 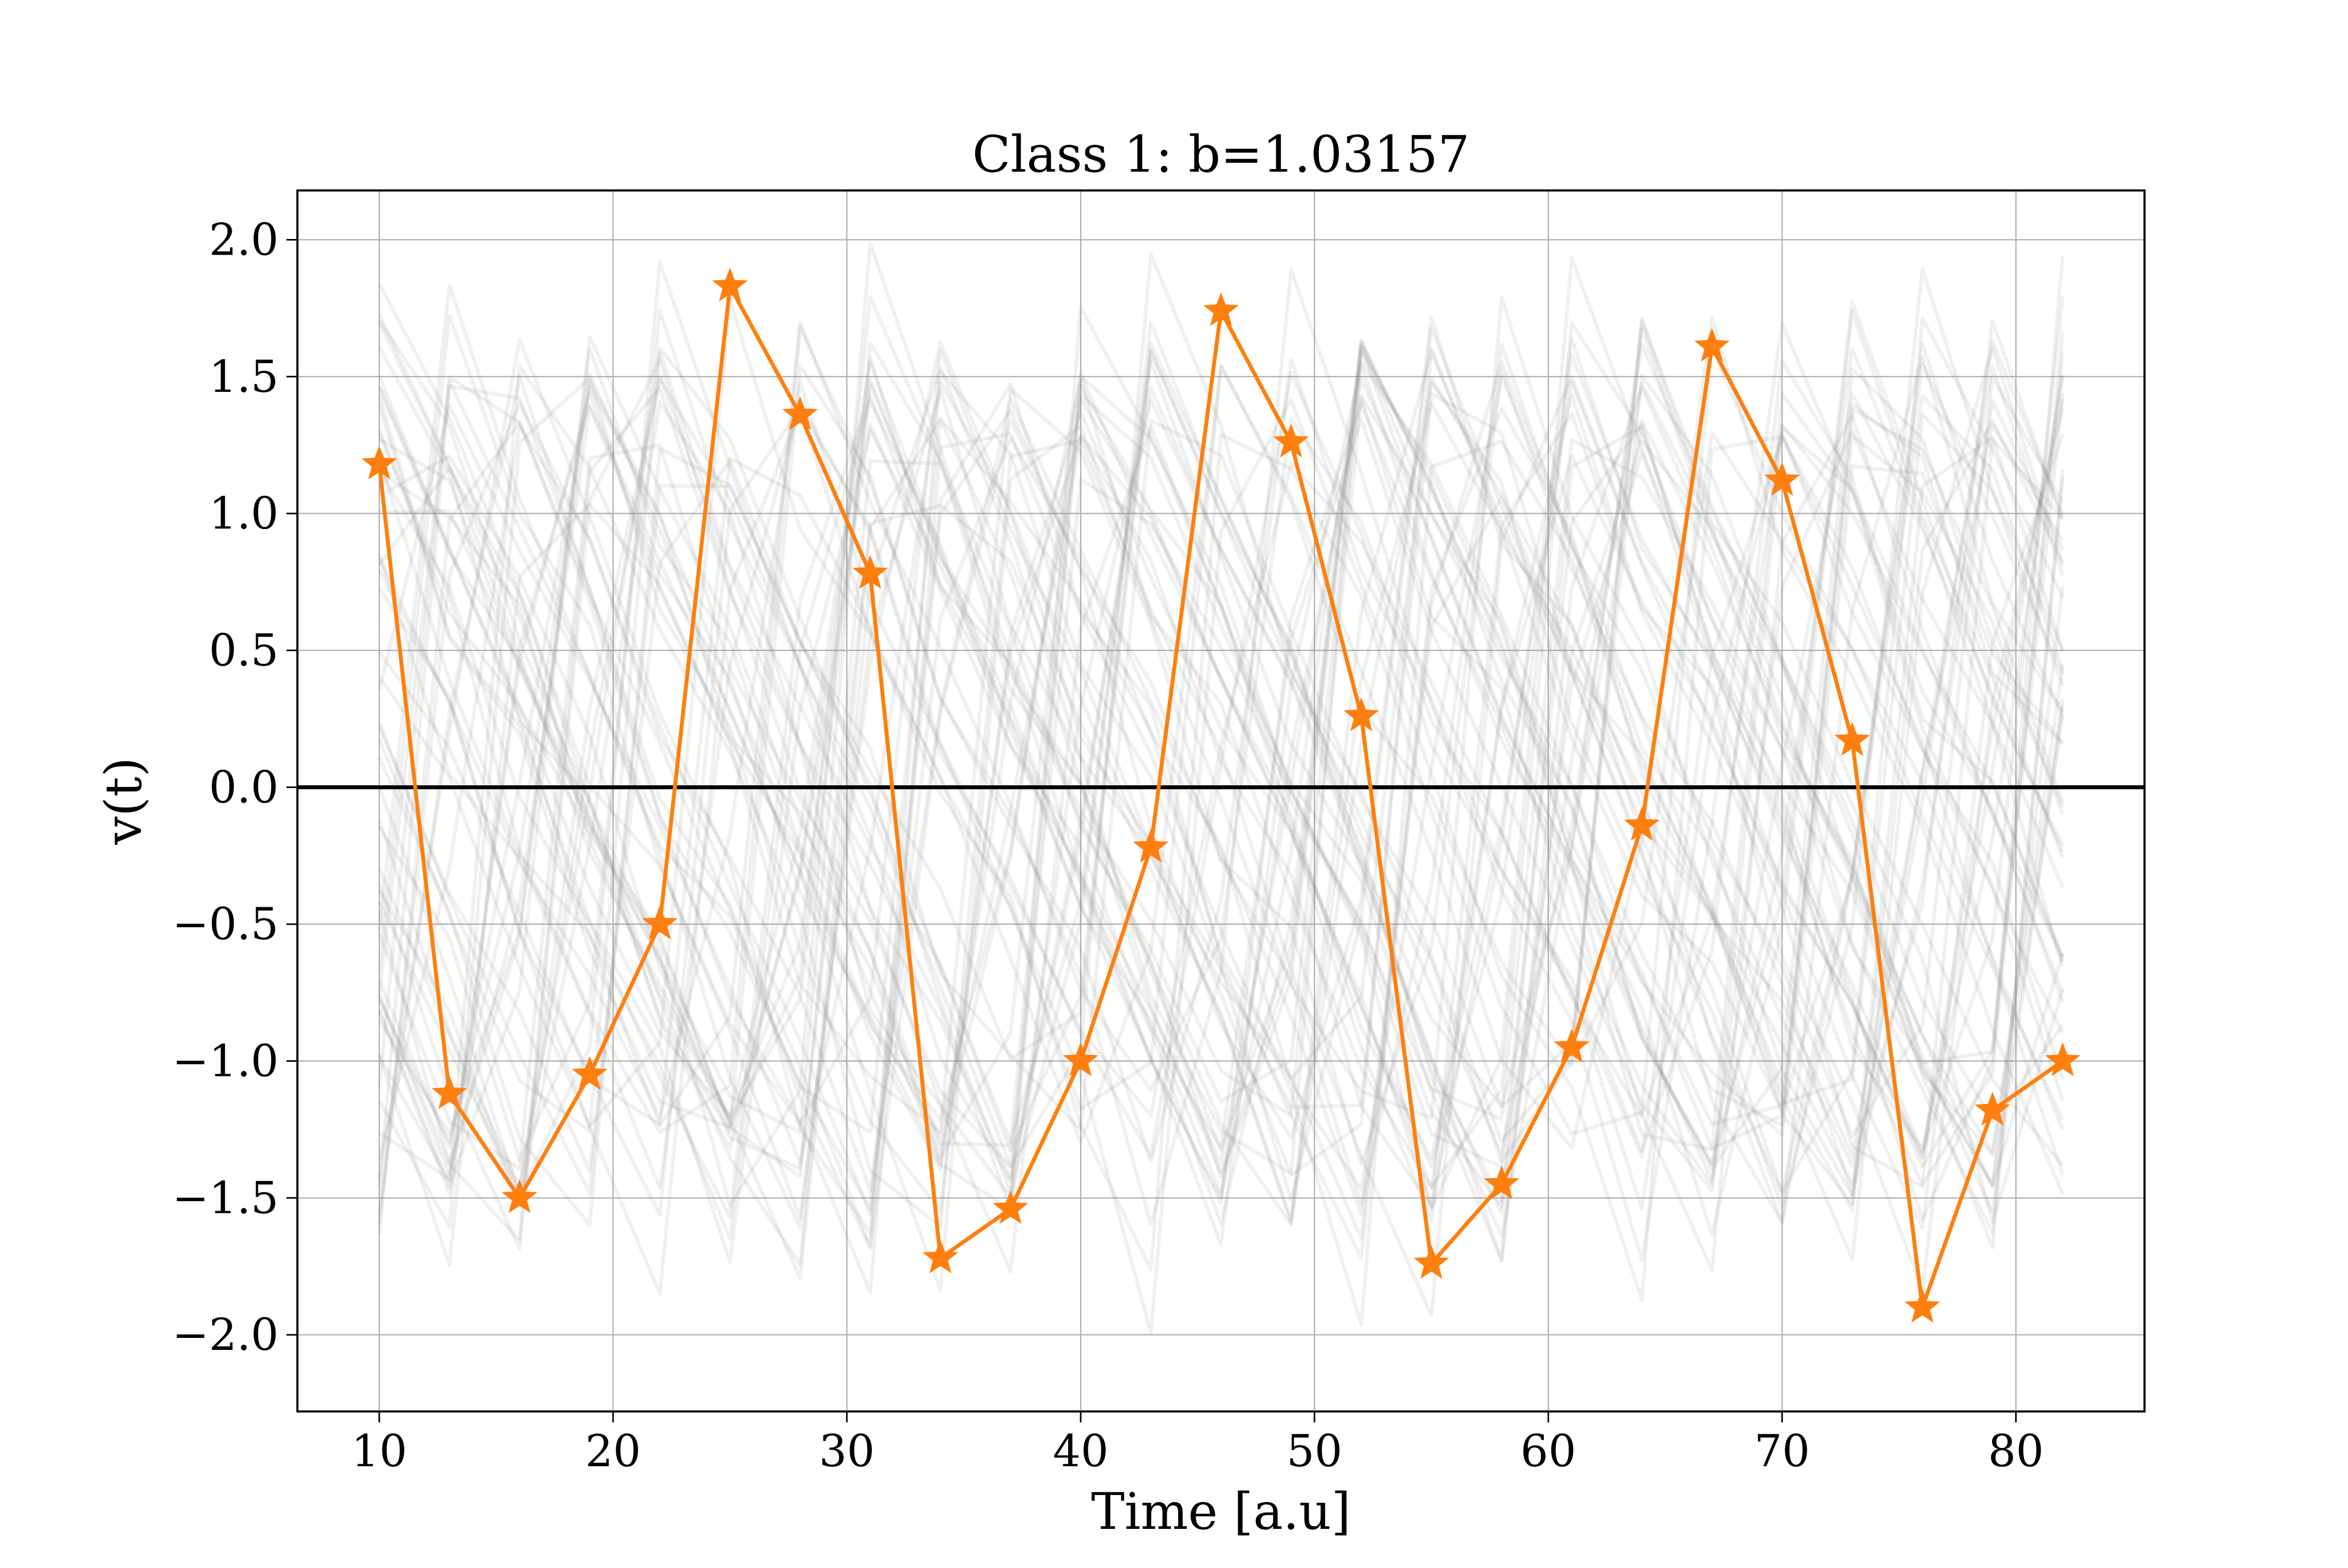 What do you see at coordinates (379, 1451) in the screenshot?
I see `x-tick-label: 10` at bounding box center [379, 1451].